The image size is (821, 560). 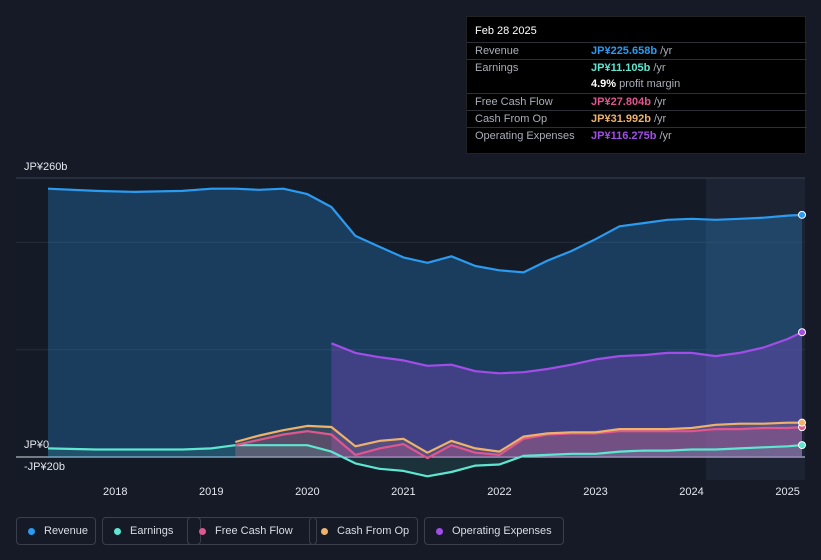 What do you see at coordinates (518, 437) in the screenshot?
I see `cash-from-op-line` at bounding box center [518, 437].